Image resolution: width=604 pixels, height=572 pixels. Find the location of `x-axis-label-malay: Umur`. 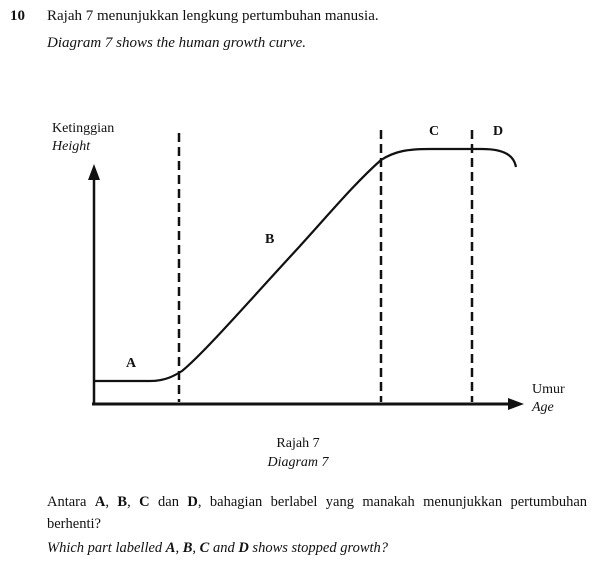

x-axis-label-malay: Umur is located at coordinates (548, 389).